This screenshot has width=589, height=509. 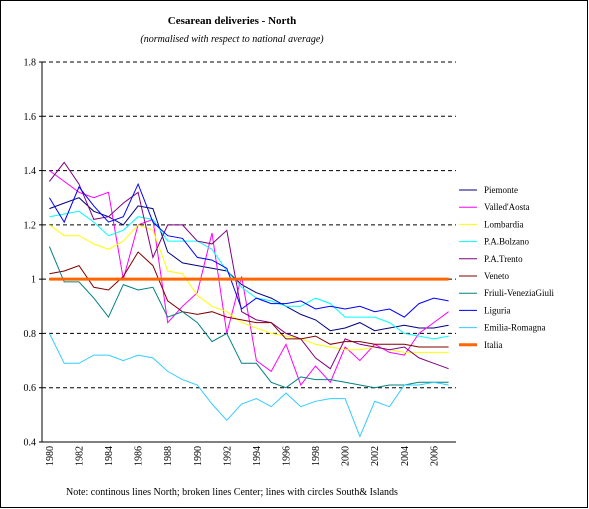 I want to click on legend-label: Liguria, so click(x=497, y=310).